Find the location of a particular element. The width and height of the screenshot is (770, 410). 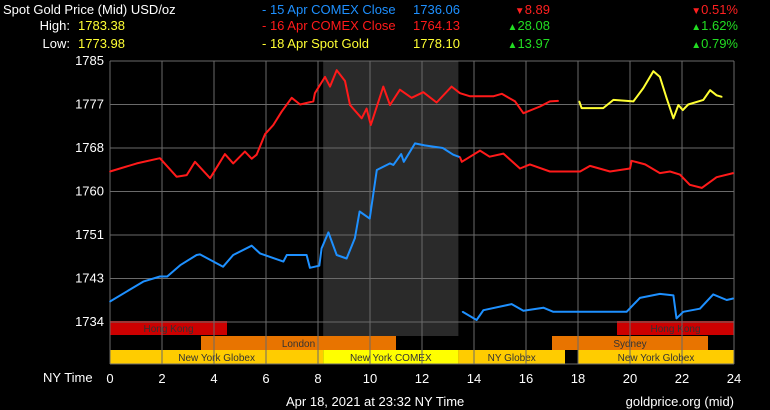

y-tick-label: 1734 is located at coordinates (89, 321).